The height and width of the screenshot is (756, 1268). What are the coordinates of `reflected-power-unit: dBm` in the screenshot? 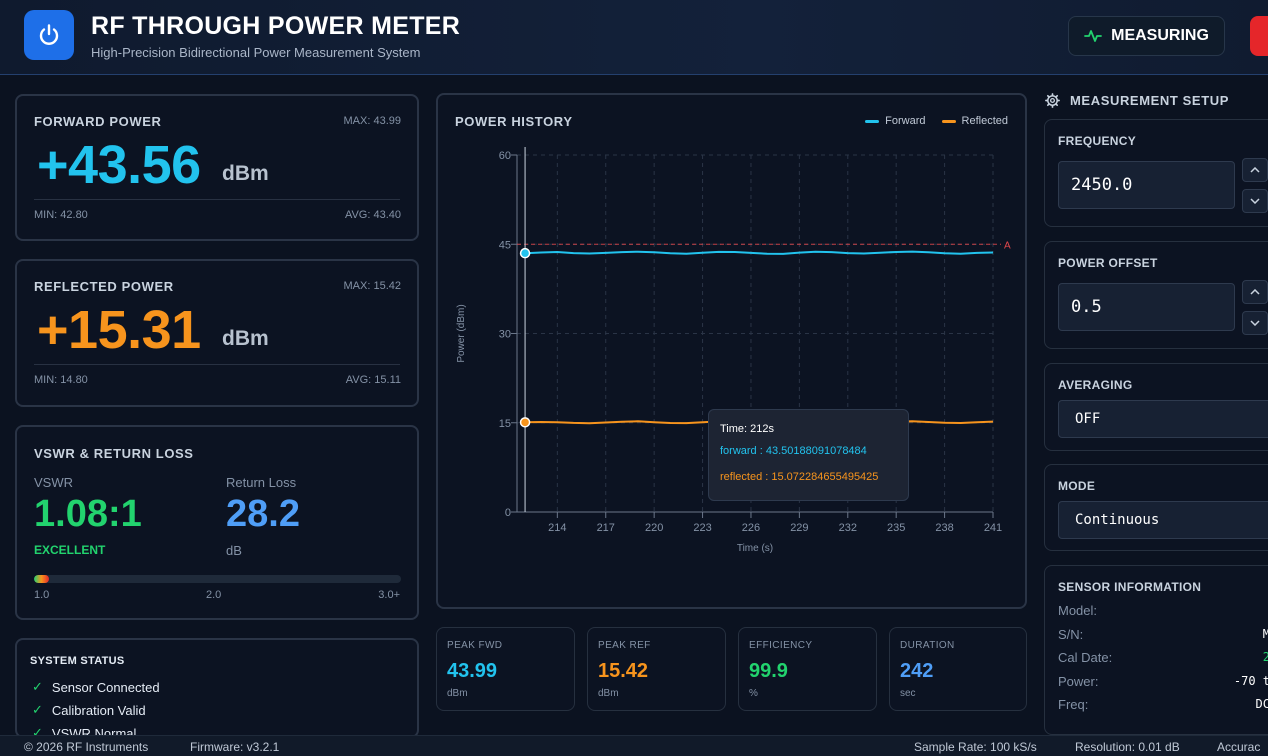 It's located at (245, 338).